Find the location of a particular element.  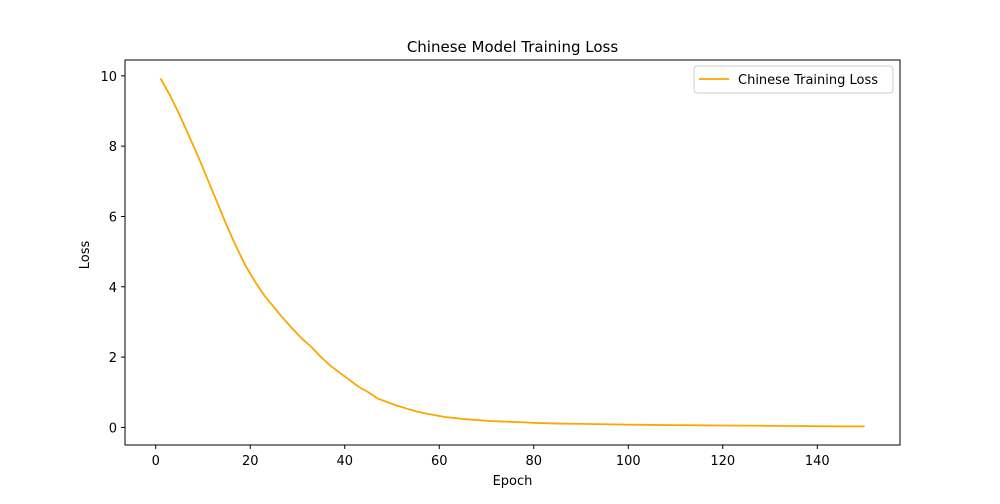

legend-label: Chinese Training Loss is located at coordinates (808, 80).